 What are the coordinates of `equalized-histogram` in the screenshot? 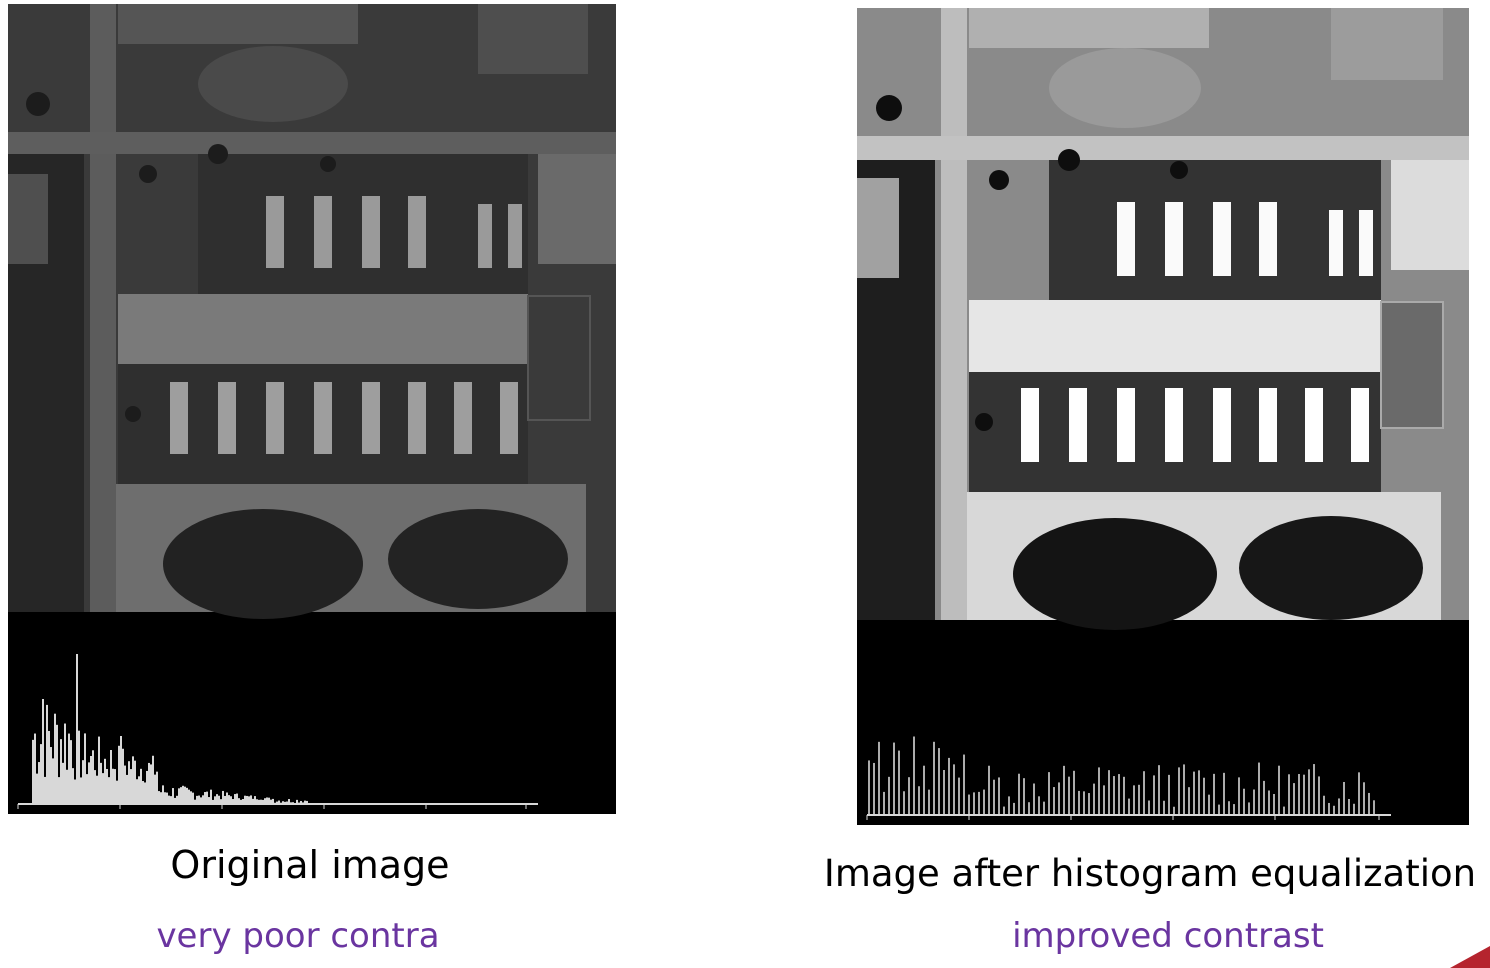 It's located at (1128, 778).